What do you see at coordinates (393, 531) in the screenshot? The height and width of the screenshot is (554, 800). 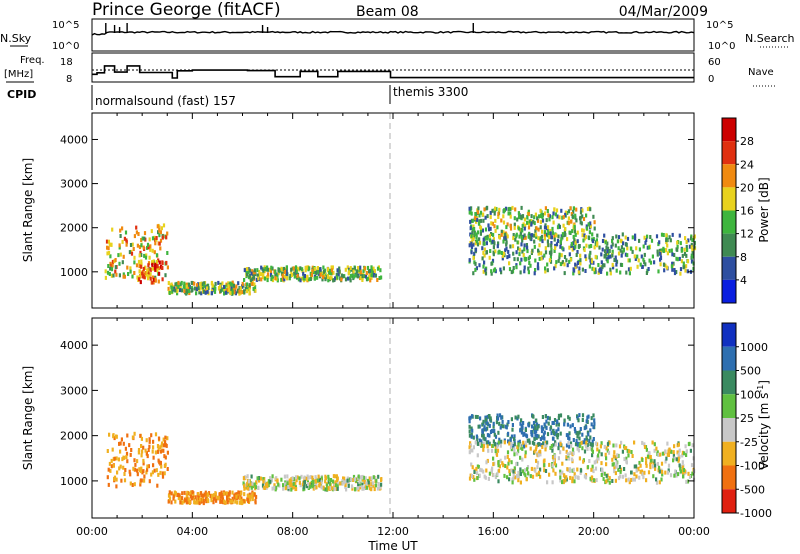 I see `x-tick-label: 12:00` at bounding box center [393, 531].